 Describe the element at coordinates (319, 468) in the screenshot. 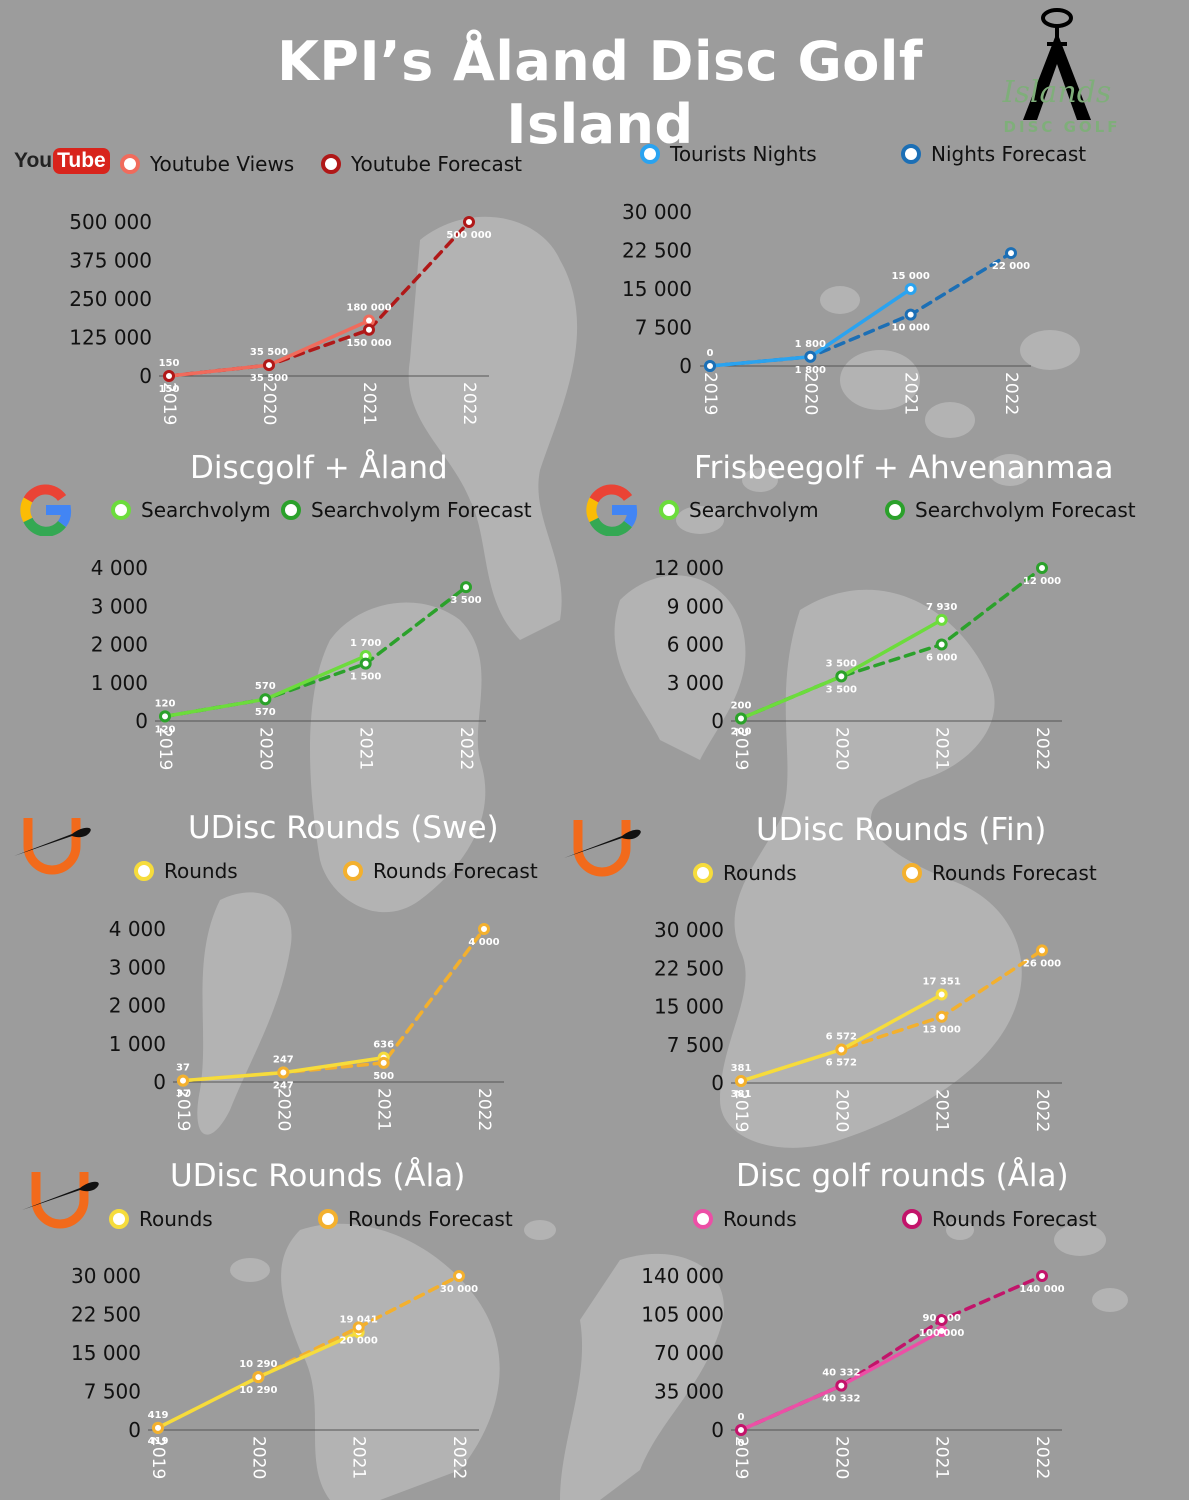

I see `panel-title-discgolf-aland: Discgolf + Åland` at that location.